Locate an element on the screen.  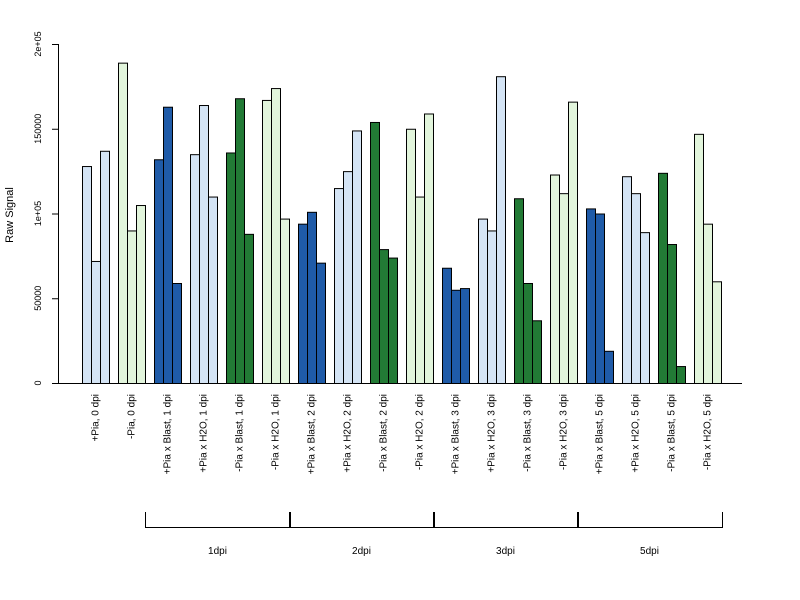
x-tick-label: -Pia x Blast, 2 dpi is located at coordinates (384, 433).